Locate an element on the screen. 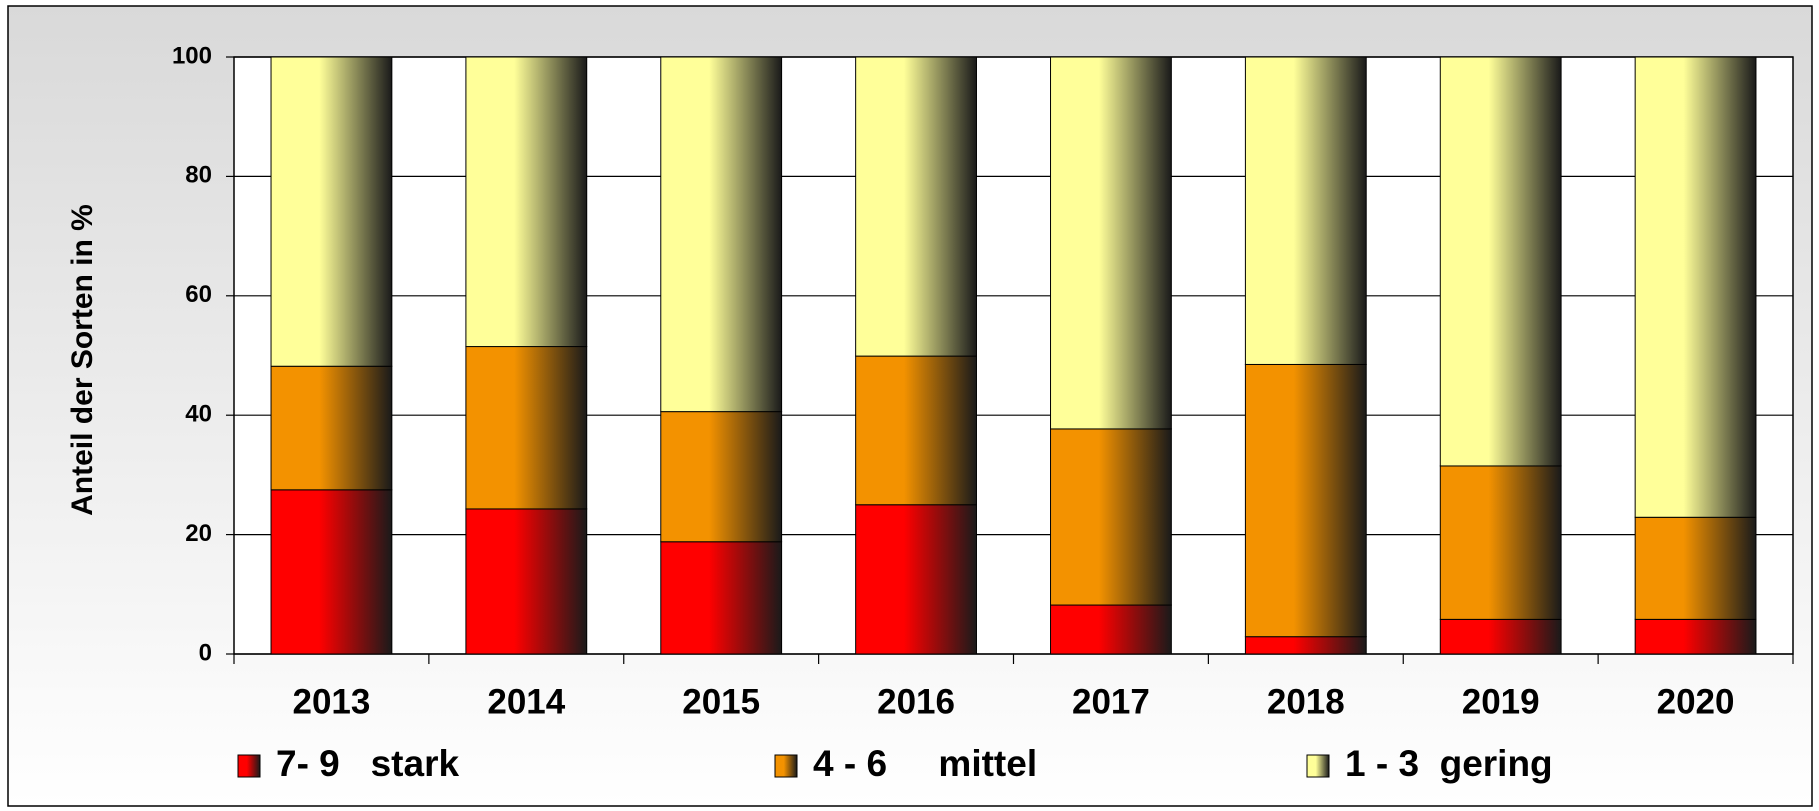 The width and height of the screenshot is (1819, 811). y-tick-label: 0 is located at coordinates (205, 652).